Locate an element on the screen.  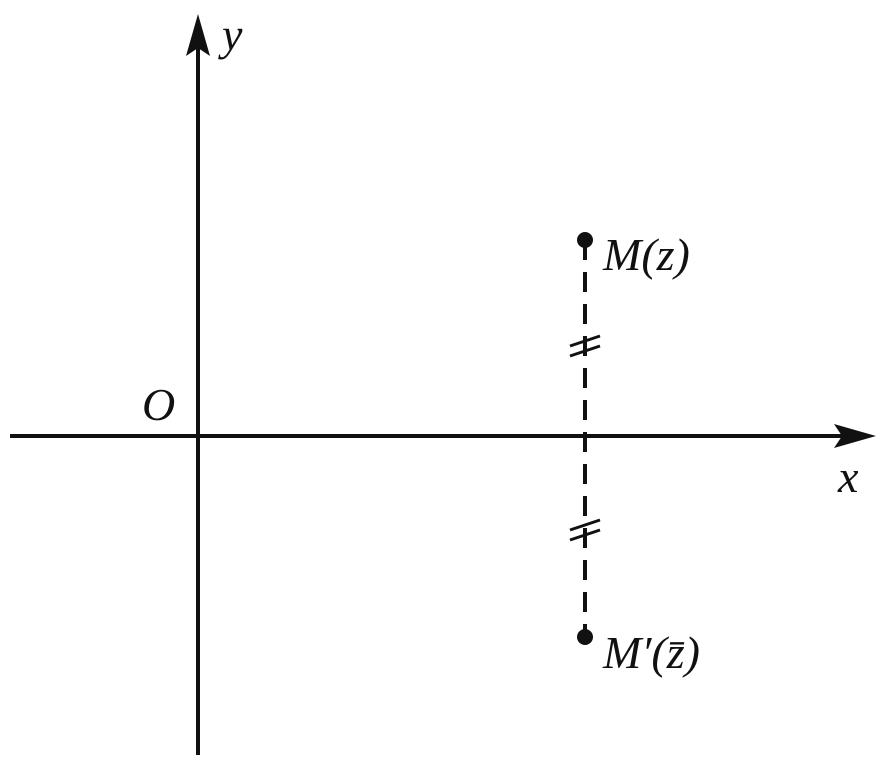
equal-marks-top is located at coordinates (585, 346).